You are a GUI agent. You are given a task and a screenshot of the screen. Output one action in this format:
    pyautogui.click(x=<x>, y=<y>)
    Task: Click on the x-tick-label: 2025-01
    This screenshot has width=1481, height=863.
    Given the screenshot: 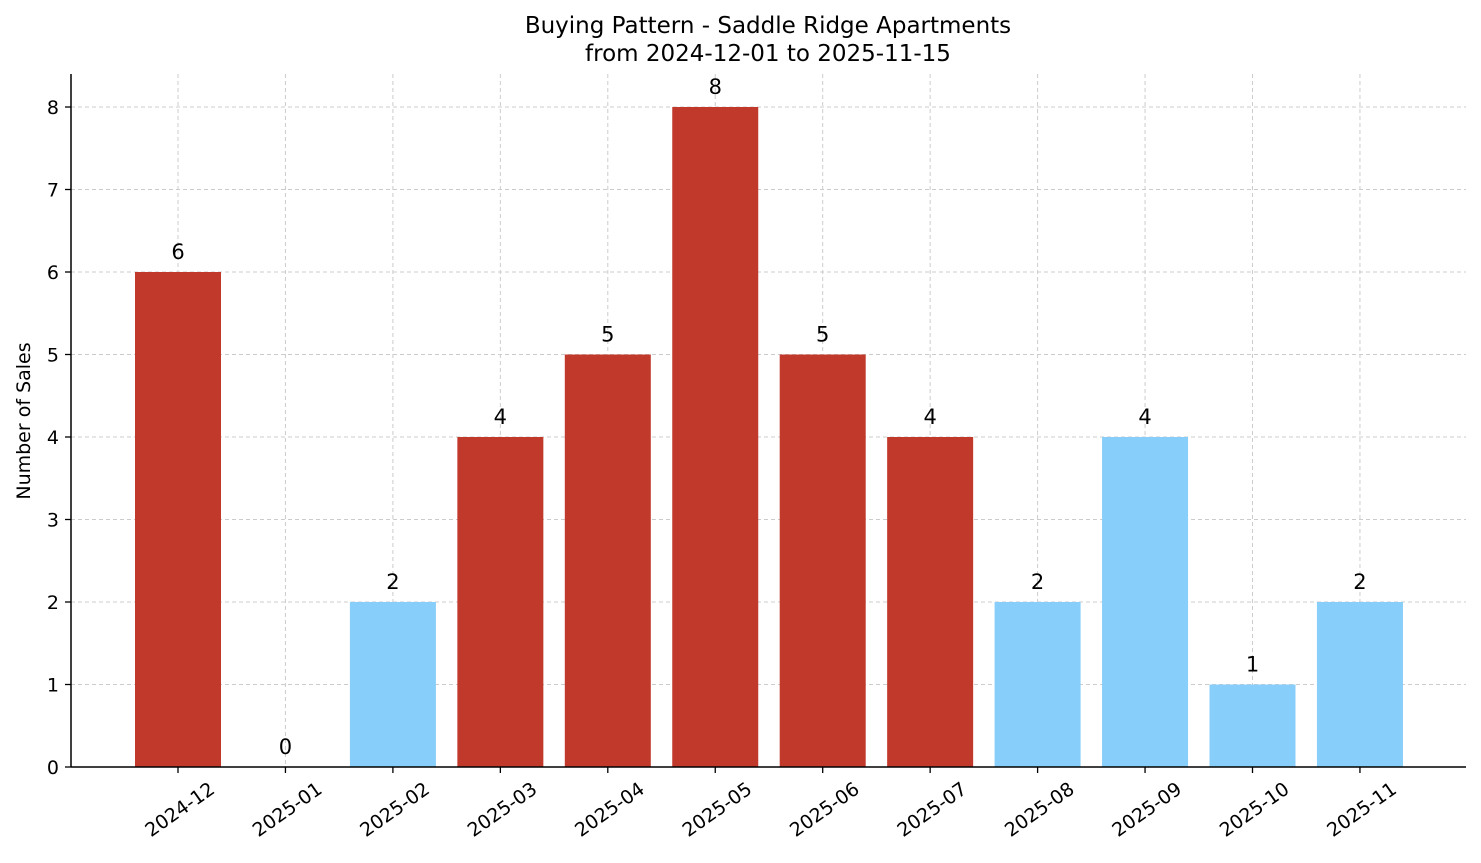 What is the action you would take?
    pyautogui.click(x=288, y=810)
    